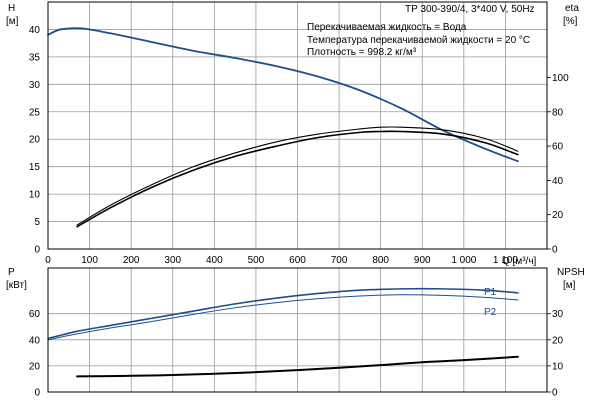 This screenshot has height=400, width=600. Describe the element at coordinates (37, 393) in the screenshot. I see `p-tick-label: 0` at that location.